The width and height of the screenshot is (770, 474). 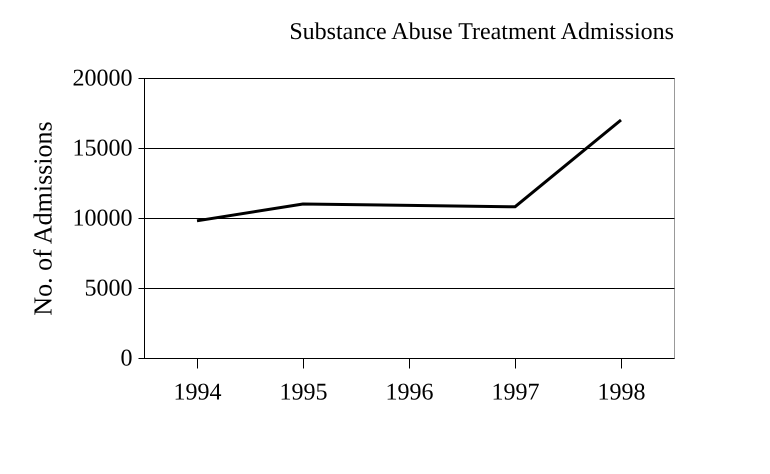 I want to click on y-tick-label: 20000, so click(x=102, y=79).